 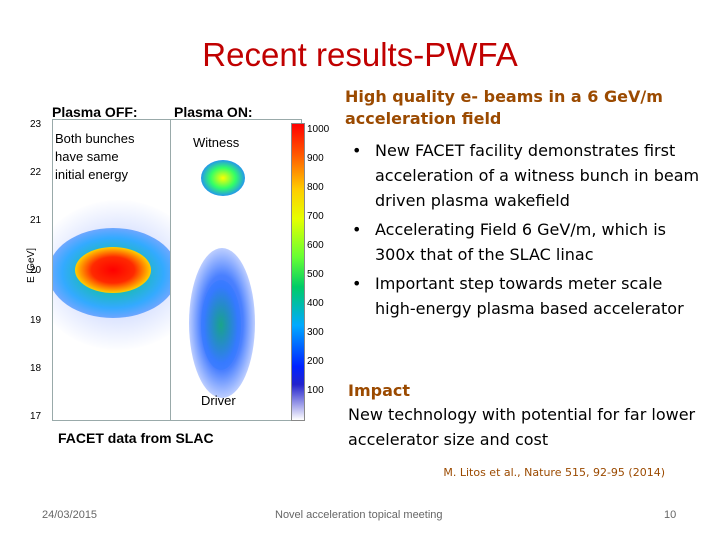 What do you see at coordinates (70, 515) in the screenshot?
I see `footer-date: 24/03/2015` at bounding box center [70, 515].